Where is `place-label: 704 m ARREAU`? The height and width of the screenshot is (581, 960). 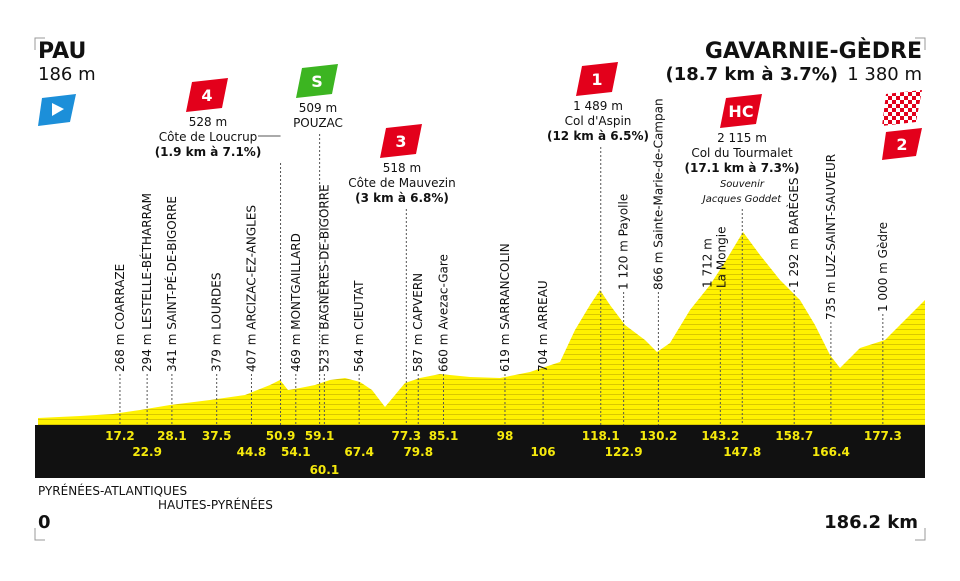
place-label: 704 m ARREAU is located at coordinates (543, 326).